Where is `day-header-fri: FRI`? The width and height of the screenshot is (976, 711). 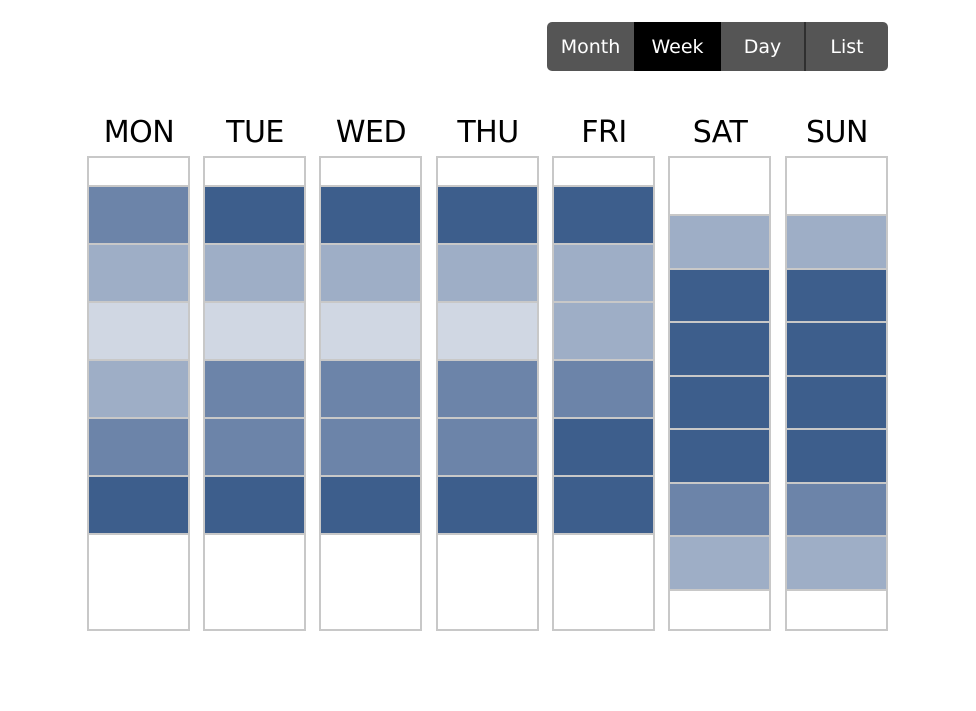
day-header-fri: FRI is located at coordinates (604, 132).